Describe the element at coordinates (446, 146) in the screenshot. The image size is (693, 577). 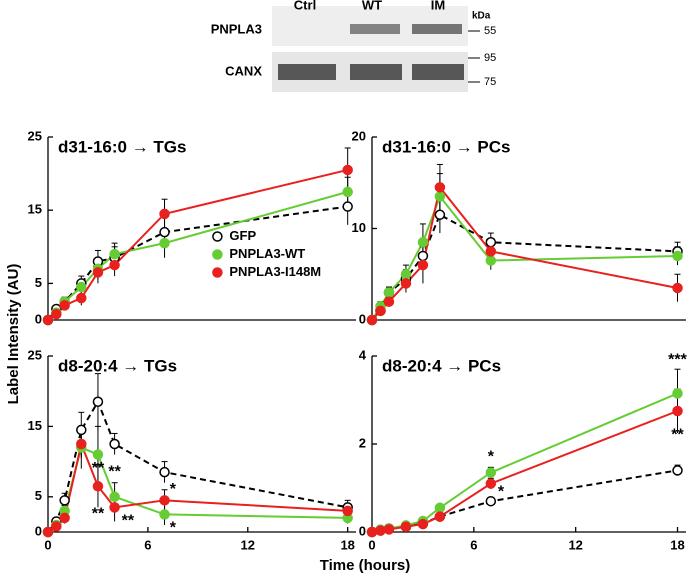
I see `chart-title: d31-16:0 → PCs` at that location.